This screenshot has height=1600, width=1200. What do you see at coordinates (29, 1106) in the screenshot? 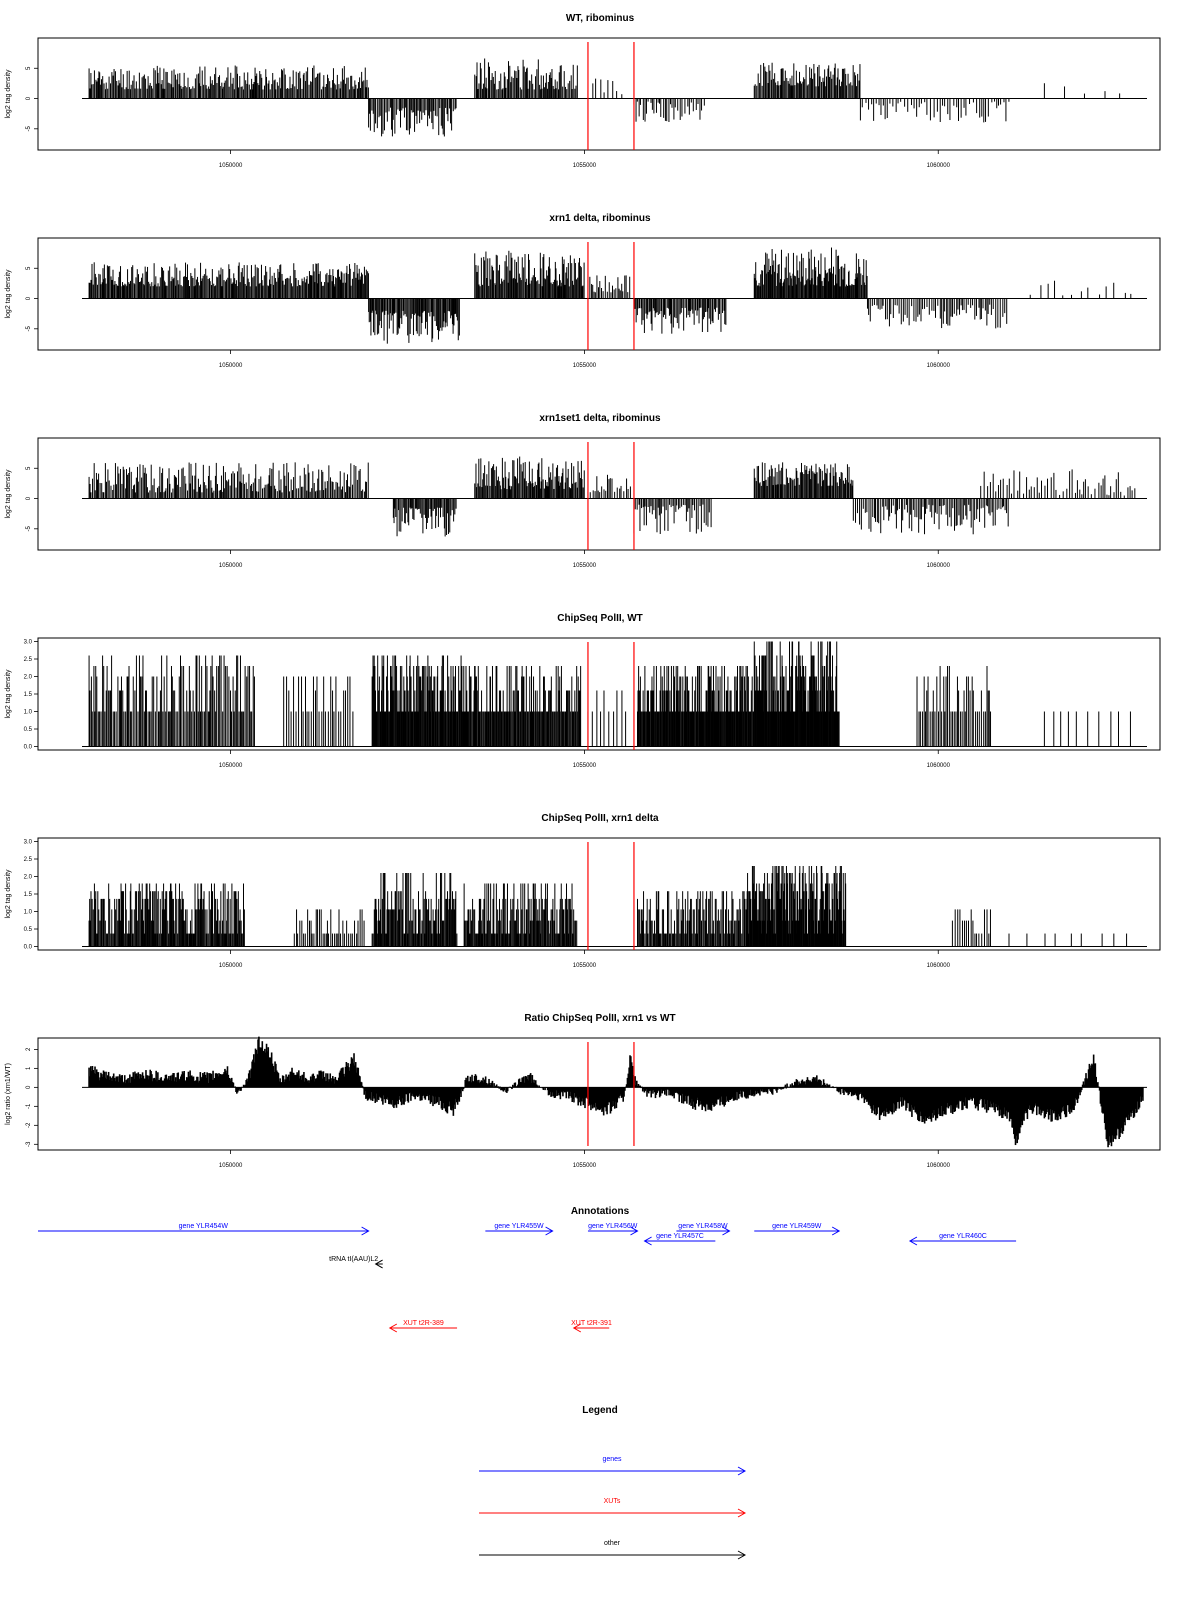
I see `y-tick-label: -1` at bounding box center [29, 1106].